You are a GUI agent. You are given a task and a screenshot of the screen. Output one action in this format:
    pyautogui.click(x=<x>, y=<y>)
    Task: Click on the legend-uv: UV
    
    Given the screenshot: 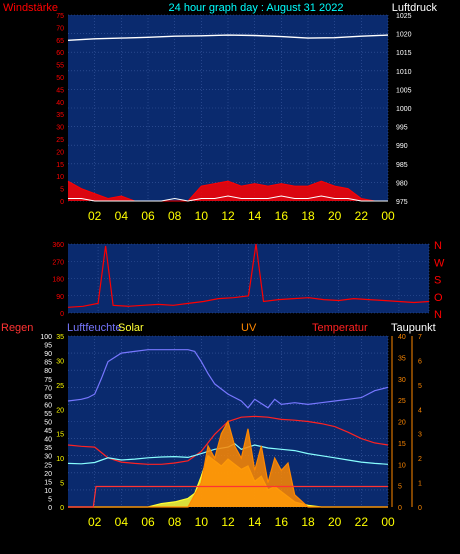 What is the action you would take?
    pyautogui.click(x=249, y=328)
    